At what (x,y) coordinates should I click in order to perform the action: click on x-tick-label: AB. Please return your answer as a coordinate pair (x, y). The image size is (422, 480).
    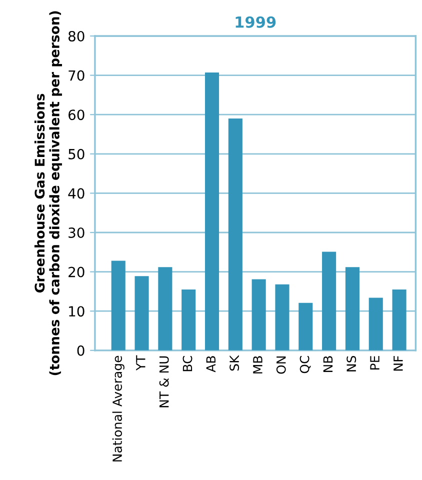
    Looking at the image, I should click on (211, 364).